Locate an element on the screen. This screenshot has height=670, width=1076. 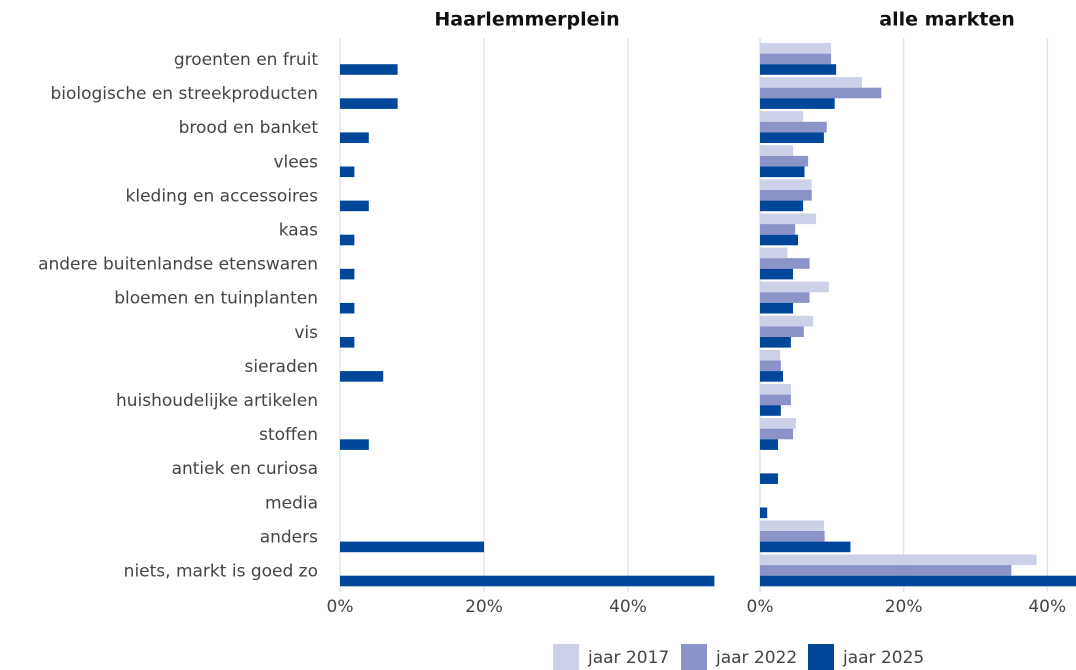
category-label: bloemen en tuinplanten is located at coordinates (216, 299).